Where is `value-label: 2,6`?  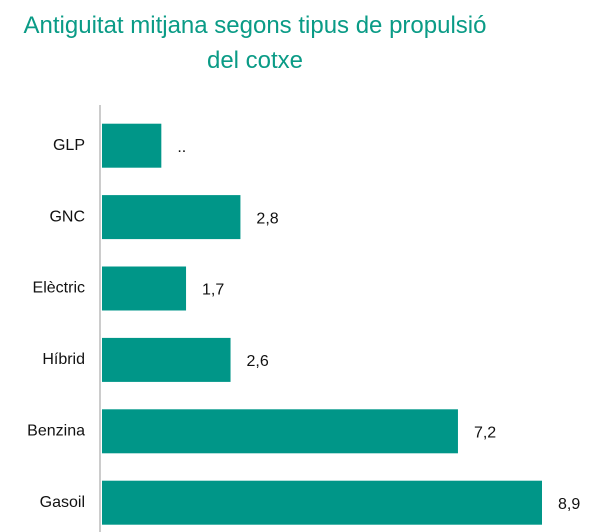
value-label: 2,6 is located at coordinates (258, 361).